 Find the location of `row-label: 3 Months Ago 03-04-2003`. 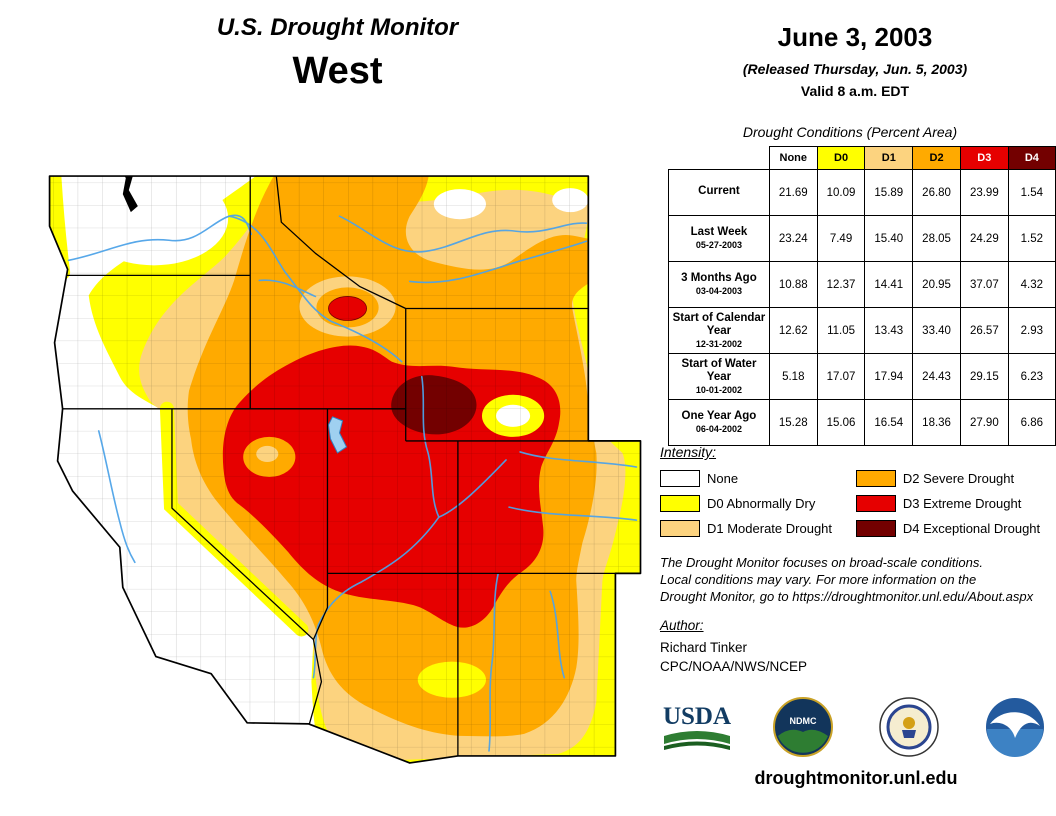

row-label: 3 Months Ago 03-04-2003 is located at coordinates (719, 284).